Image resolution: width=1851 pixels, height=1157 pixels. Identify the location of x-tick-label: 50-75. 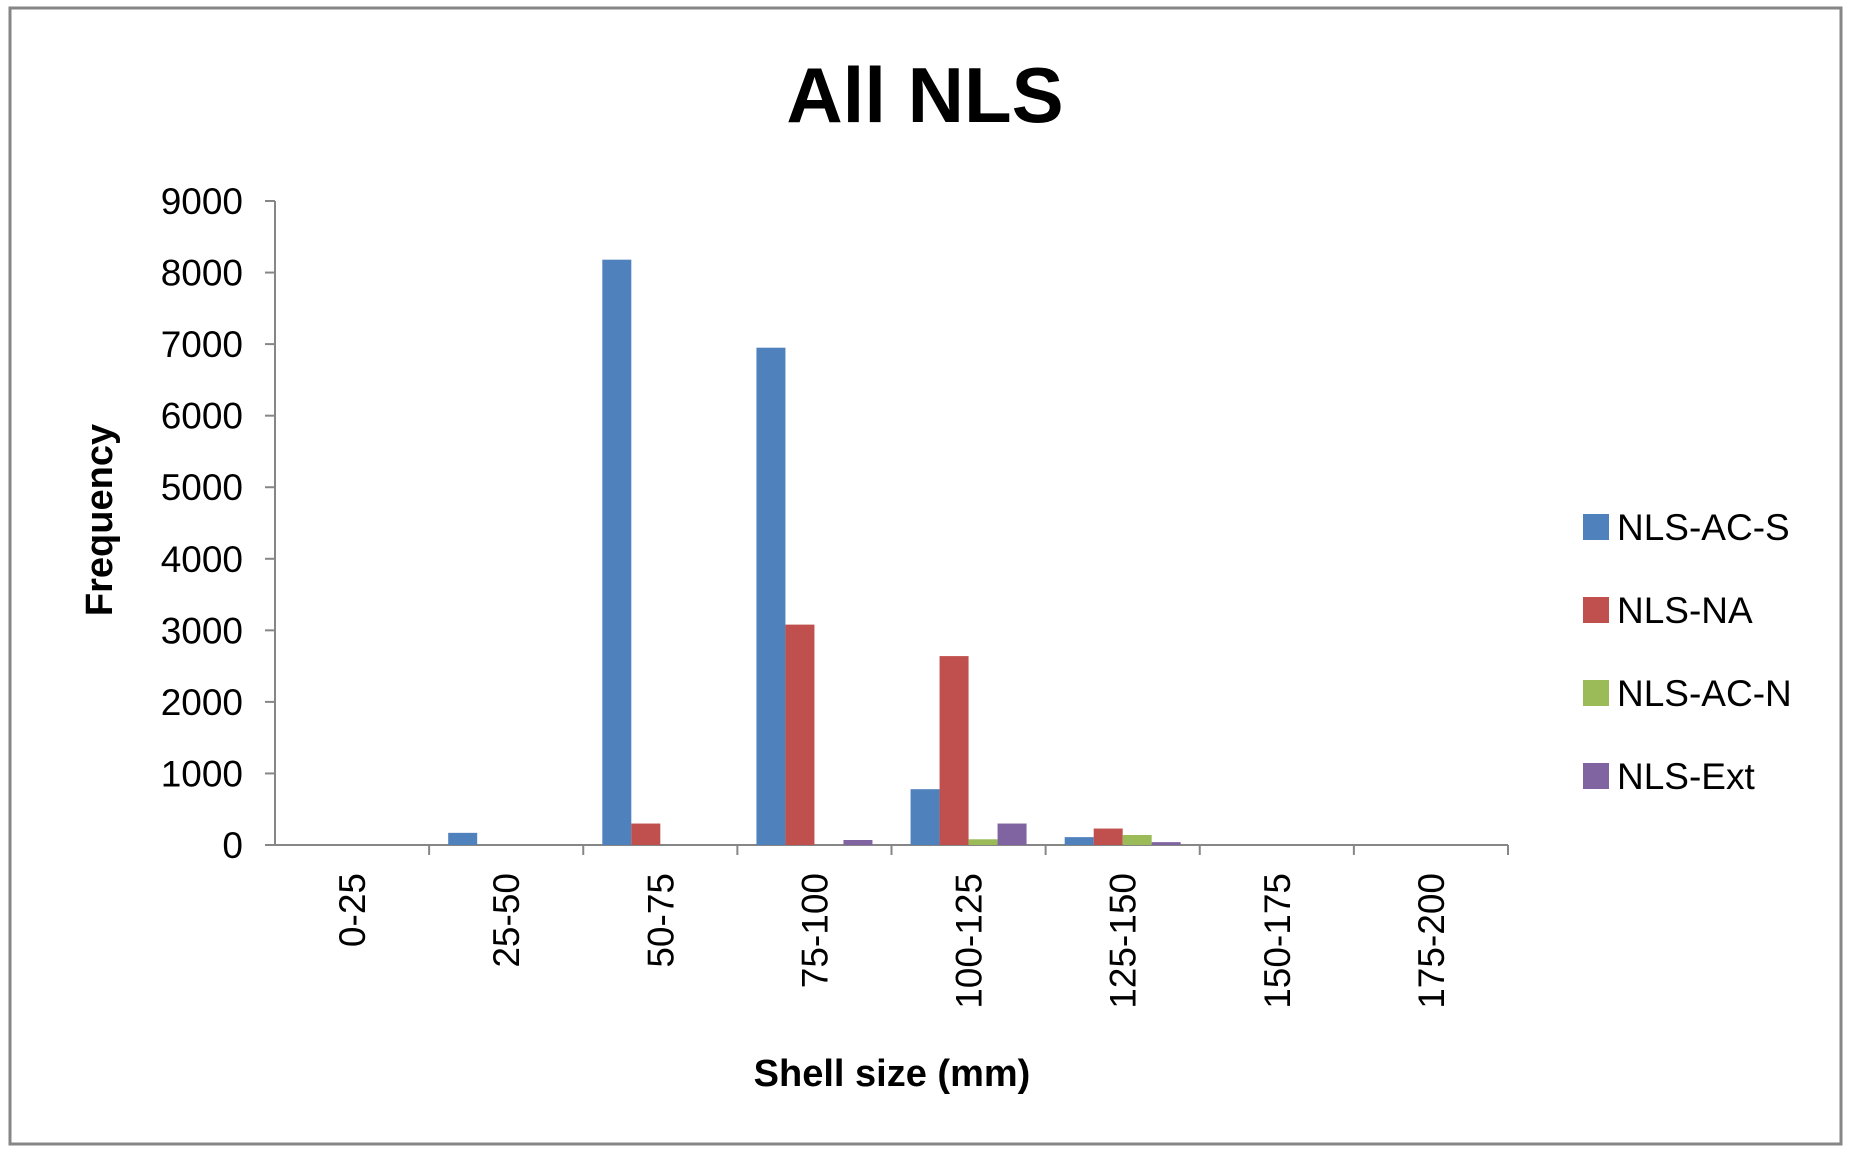
(660, 920).